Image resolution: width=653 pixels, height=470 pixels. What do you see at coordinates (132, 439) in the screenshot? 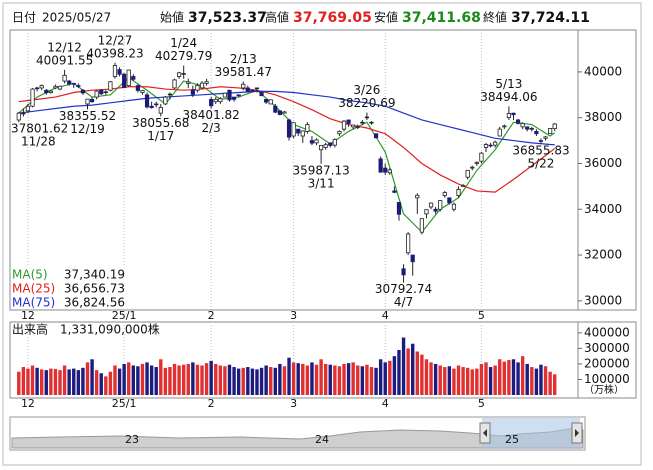
I see `navigator-label: 23` at bounding box center [132, 439].